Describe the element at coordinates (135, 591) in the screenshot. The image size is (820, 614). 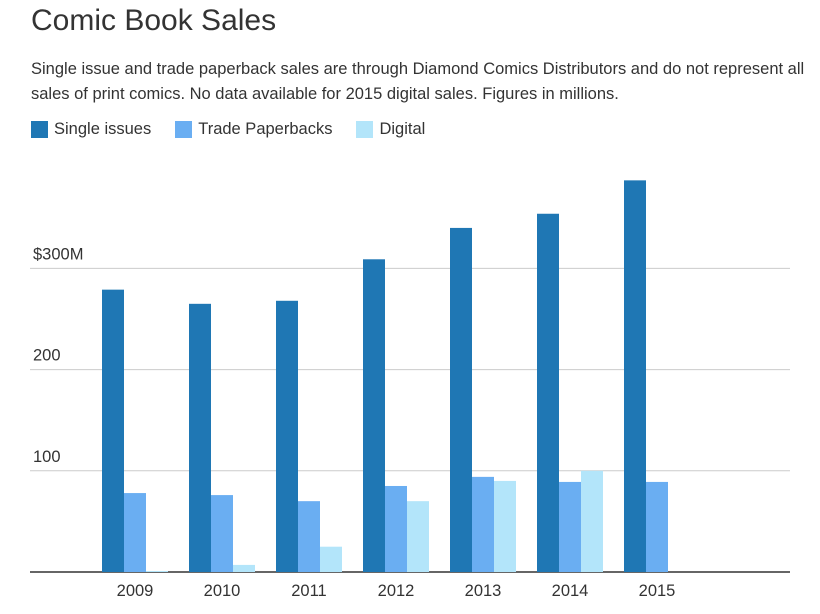
I see `x-tick-label: 2009` at that location.